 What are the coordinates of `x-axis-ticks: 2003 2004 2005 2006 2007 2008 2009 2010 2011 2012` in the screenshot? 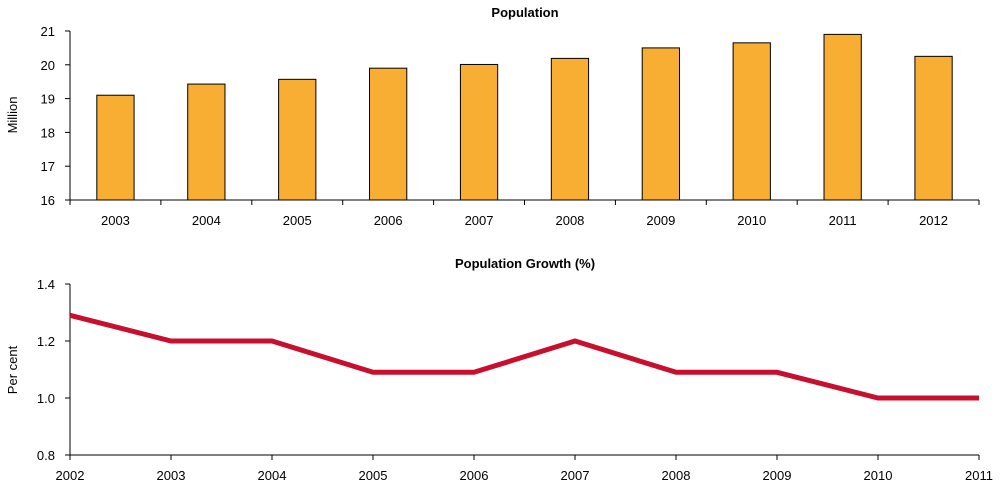 It's located at (524, 214).